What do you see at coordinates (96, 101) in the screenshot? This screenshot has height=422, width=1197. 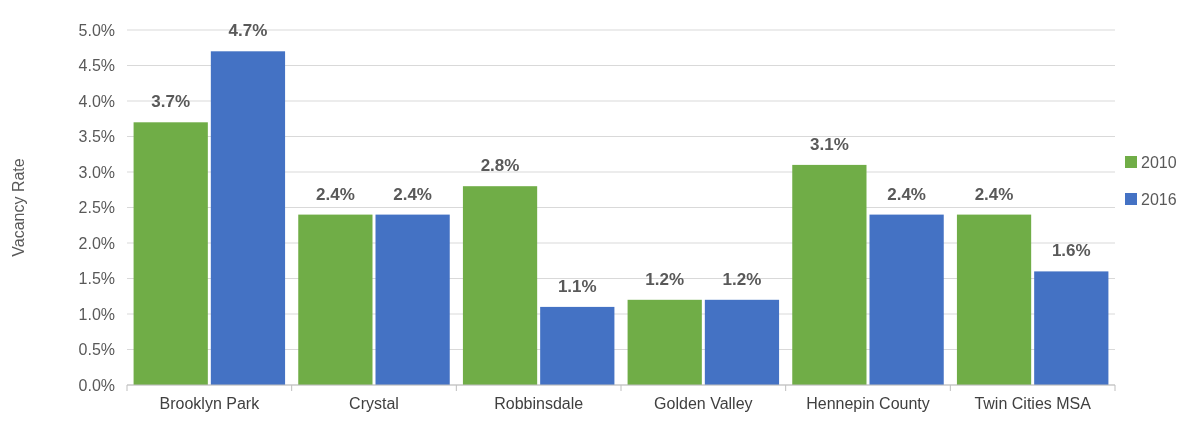 I see `y-tick-label: 4.0%` at bounding box center [96, 101].